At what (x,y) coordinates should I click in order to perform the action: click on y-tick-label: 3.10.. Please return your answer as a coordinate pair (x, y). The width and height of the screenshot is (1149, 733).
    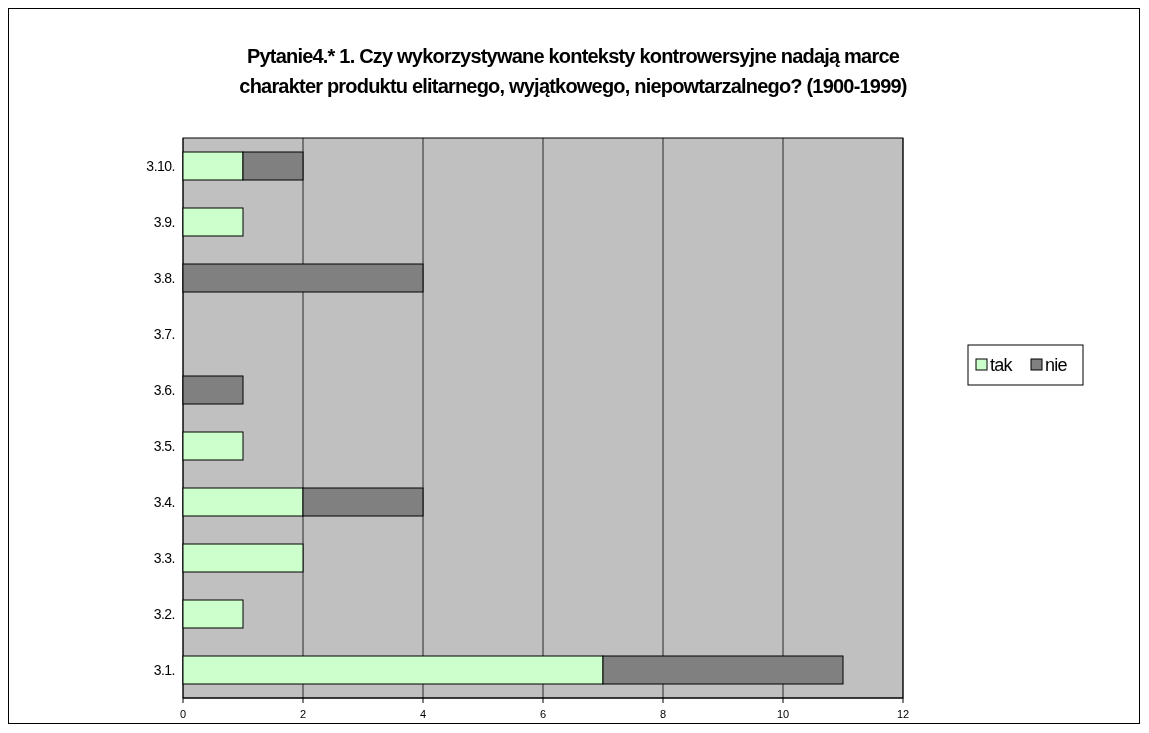
    Looking at the image, I should click on (160, 166).